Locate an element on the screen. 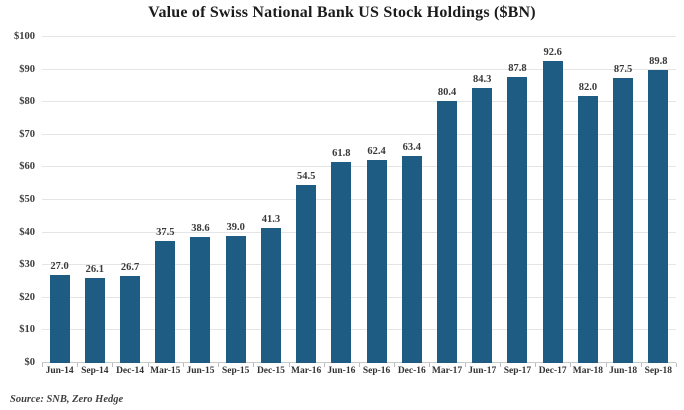 The width and height of the screenshot is (684, 410). bar-value-label: 87.8 is located at coordinates (517, 68).